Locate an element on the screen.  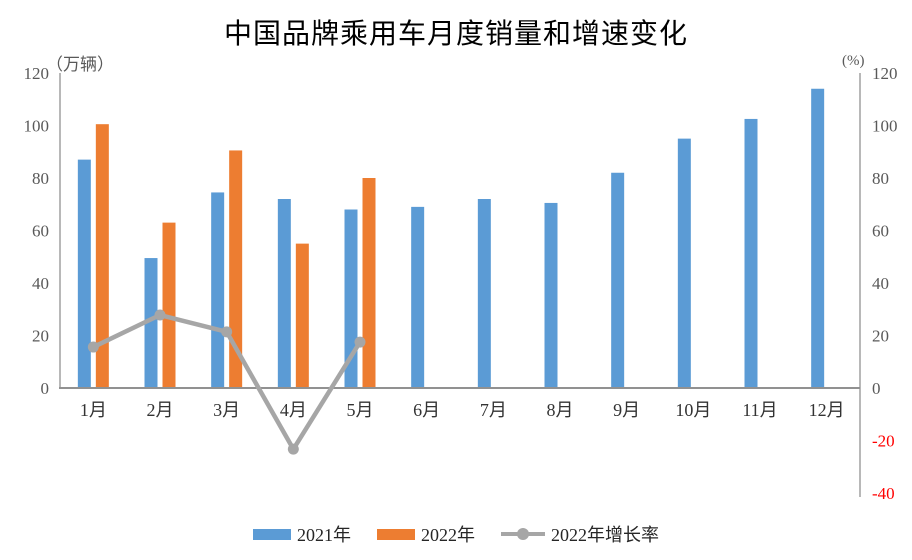
right-axis-tick--20: -20 is located at coordinates (883, 441).